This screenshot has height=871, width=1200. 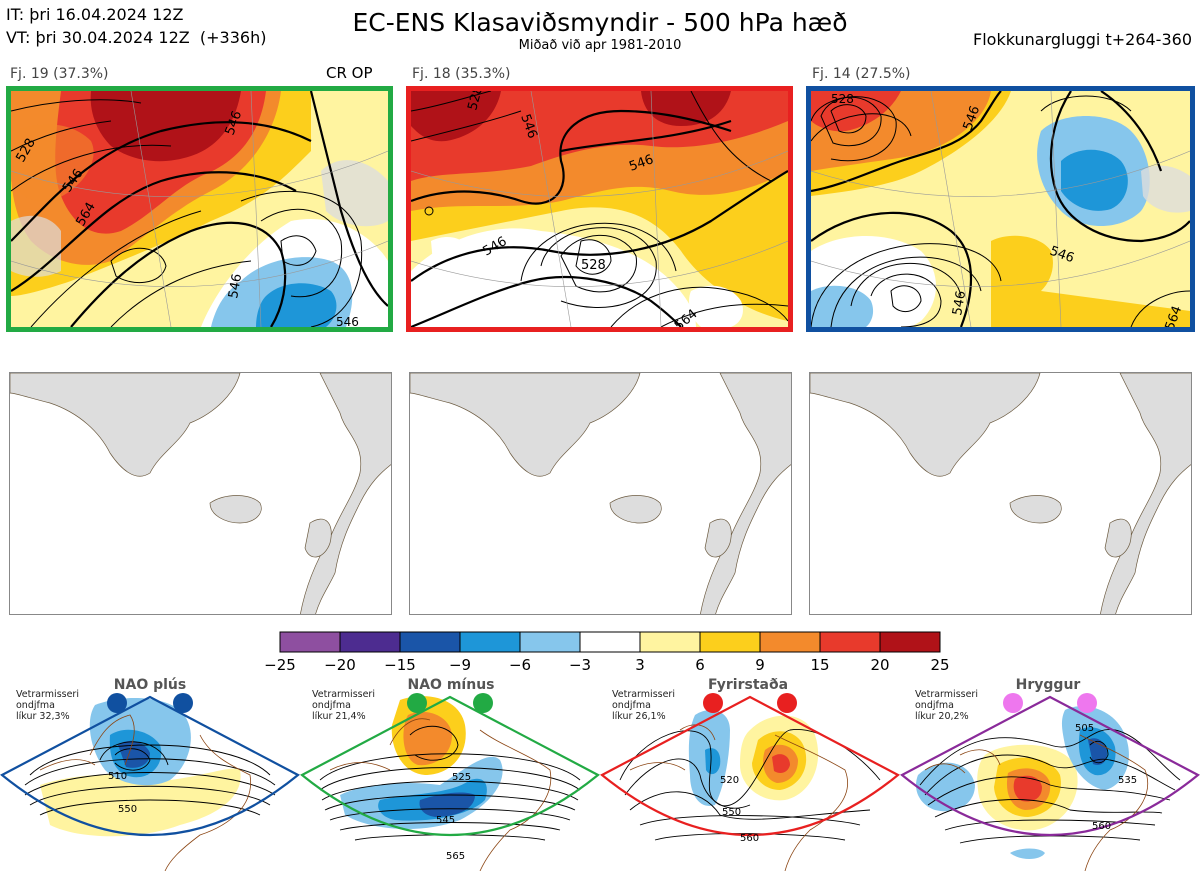 I want to click on cluster-map-1: 528 546 546 564 546 546, so click(x=199, y=209).